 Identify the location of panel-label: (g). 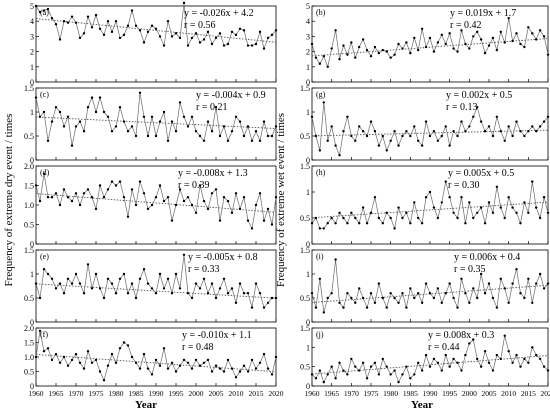
(321, 94).